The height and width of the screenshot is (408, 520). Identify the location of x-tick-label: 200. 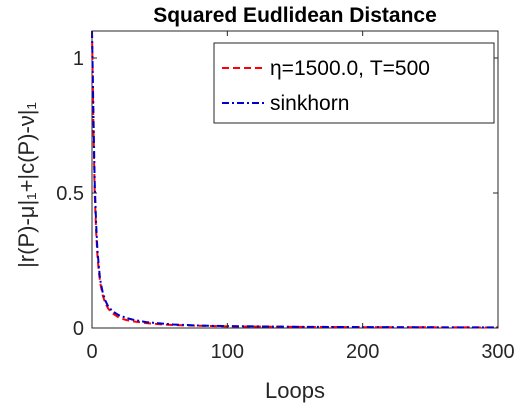
(362, 352).